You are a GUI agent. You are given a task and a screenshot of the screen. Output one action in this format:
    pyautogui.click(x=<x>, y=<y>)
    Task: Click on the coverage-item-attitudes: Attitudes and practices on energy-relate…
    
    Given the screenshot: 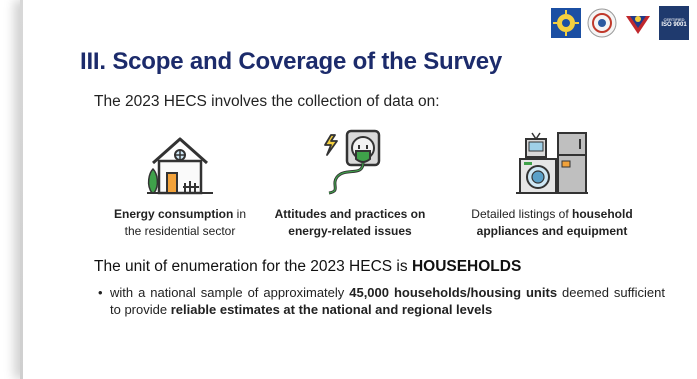 What is the action you would take?
    pyautogui.click(x=350, y=182)
    